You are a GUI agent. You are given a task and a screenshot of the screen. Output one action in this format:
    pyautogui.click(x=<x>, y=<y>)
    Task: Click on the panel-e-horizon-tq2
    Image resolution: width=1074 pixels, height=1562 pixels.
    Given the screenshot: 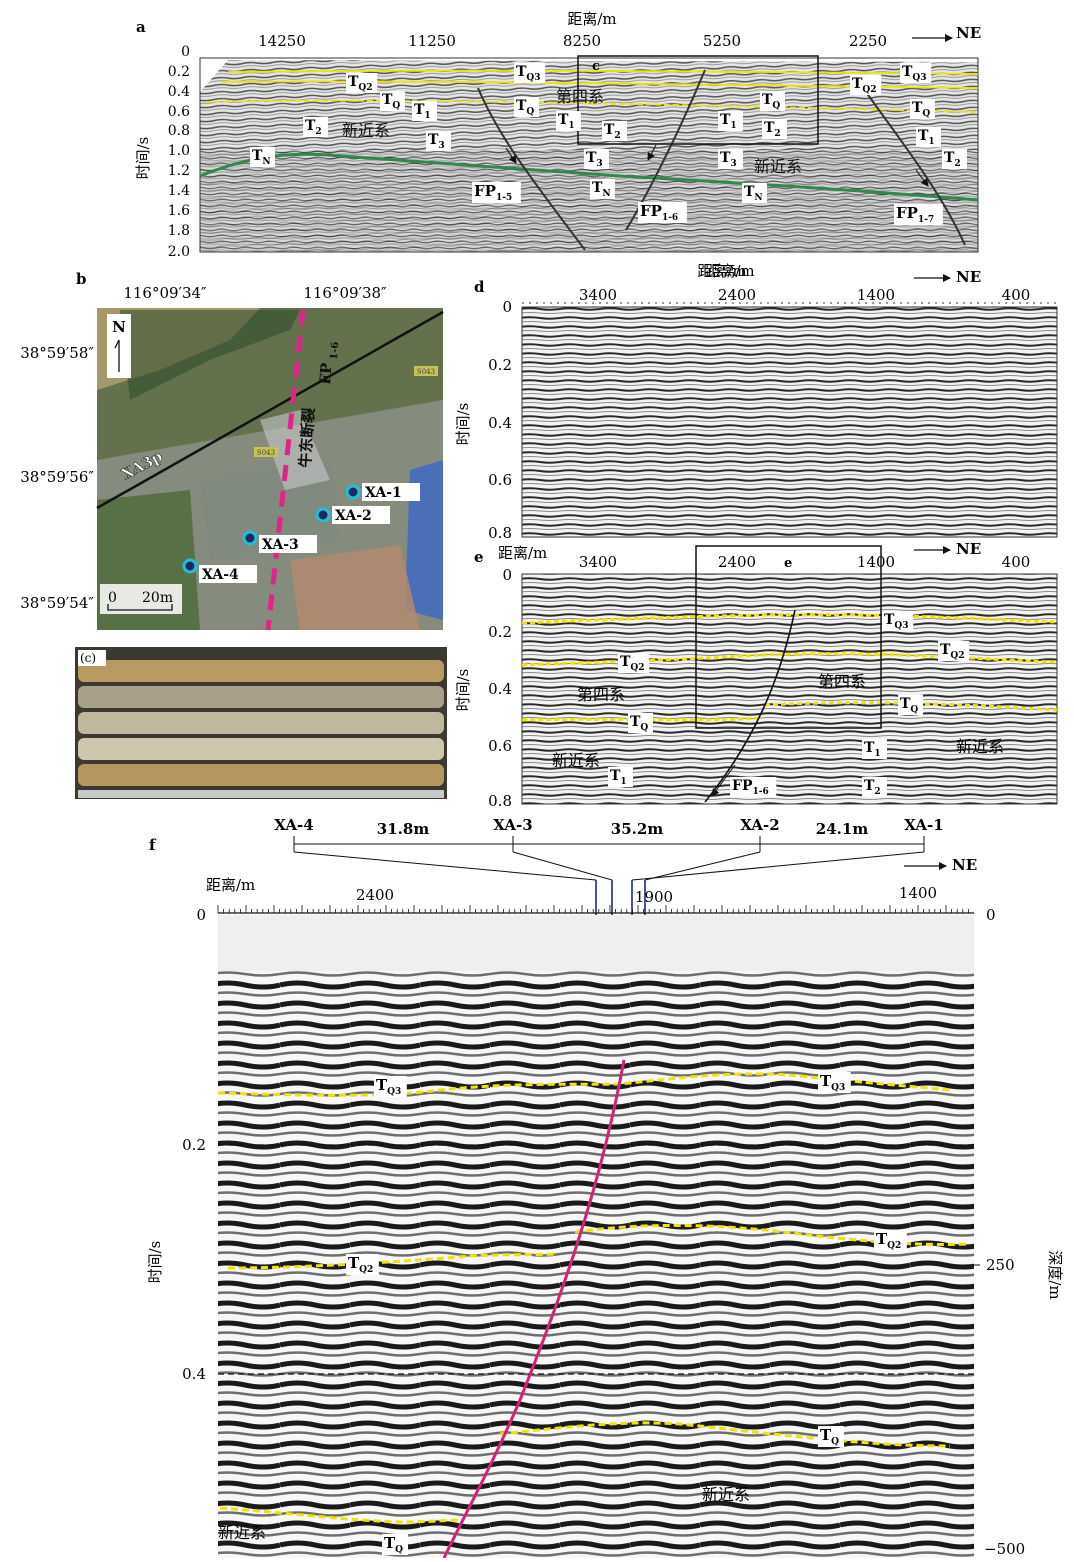 What is the action you would take?
    pyautogui.click(x=789, y=659)
    